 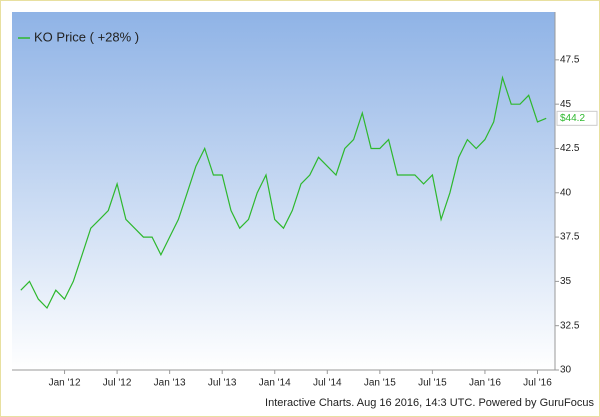 What do you see at coordinates (570, 325) in the screenshot?
I see `y-tick-label: 32.5` at bounding box center [570, 325].